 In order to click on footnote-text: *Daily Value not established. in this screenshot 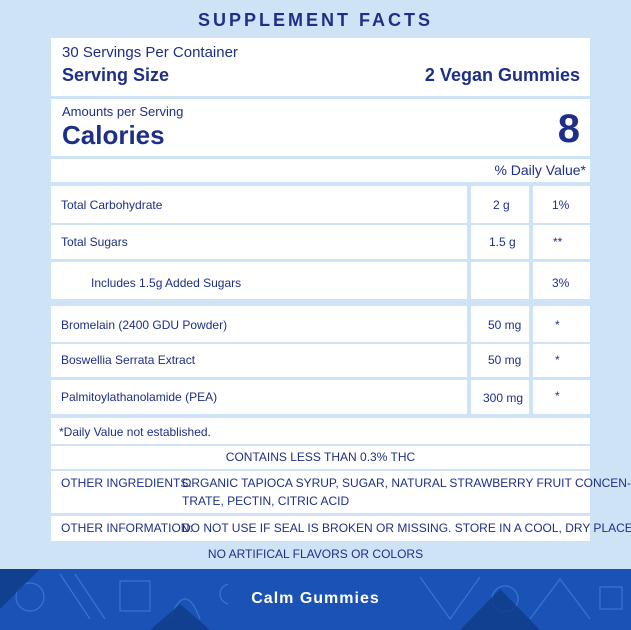, I will do `click(135, 432)`.